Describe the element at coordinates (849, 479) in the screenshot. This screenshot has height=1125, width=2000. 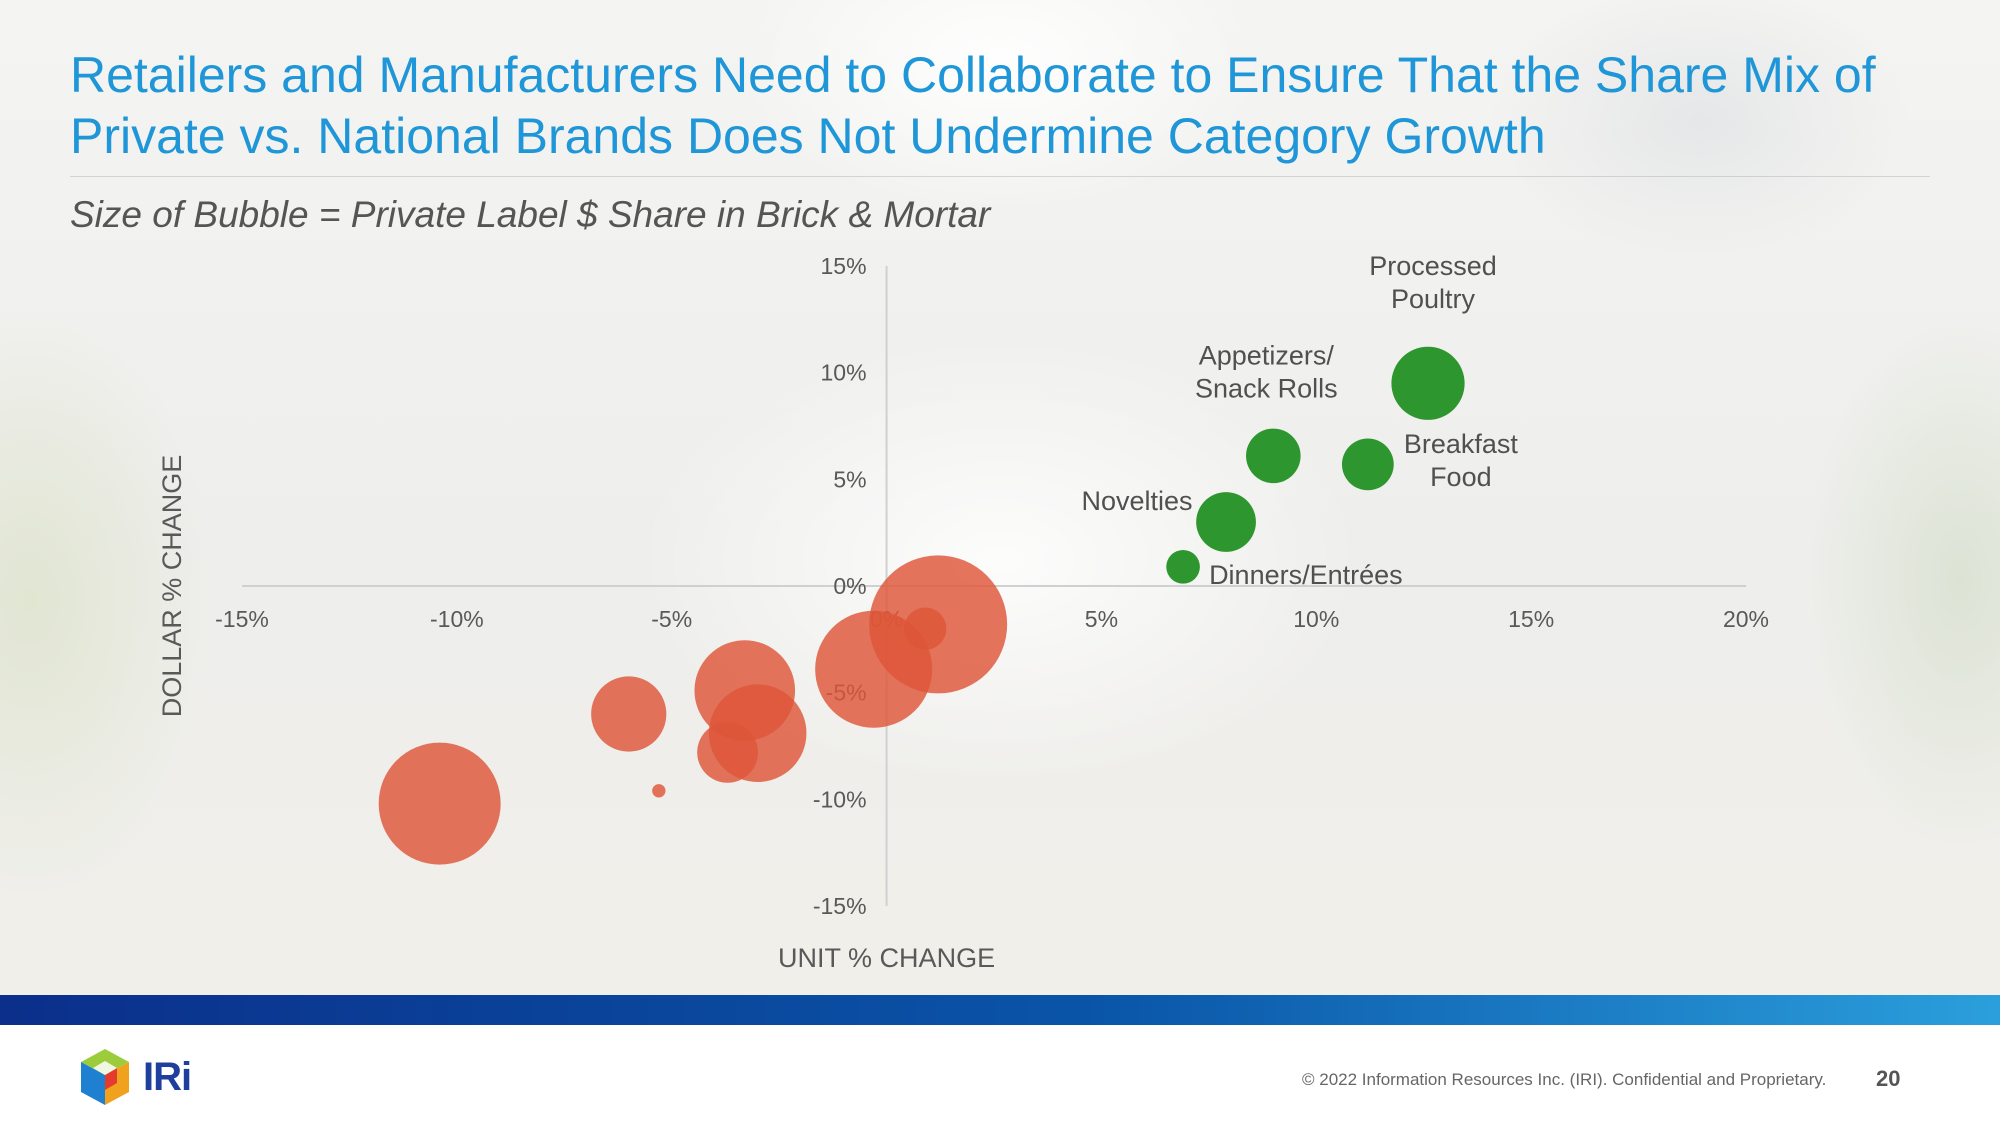
I see `y-tick-label: 5%` at that location.